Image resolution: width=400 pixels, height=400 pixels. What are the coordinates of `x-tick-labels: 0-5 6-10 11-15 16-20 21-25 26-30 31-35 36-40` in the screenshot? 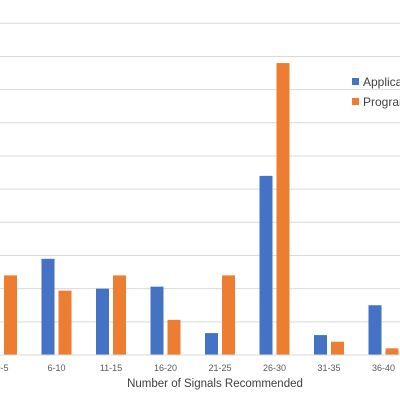 It's located at (197, 368).